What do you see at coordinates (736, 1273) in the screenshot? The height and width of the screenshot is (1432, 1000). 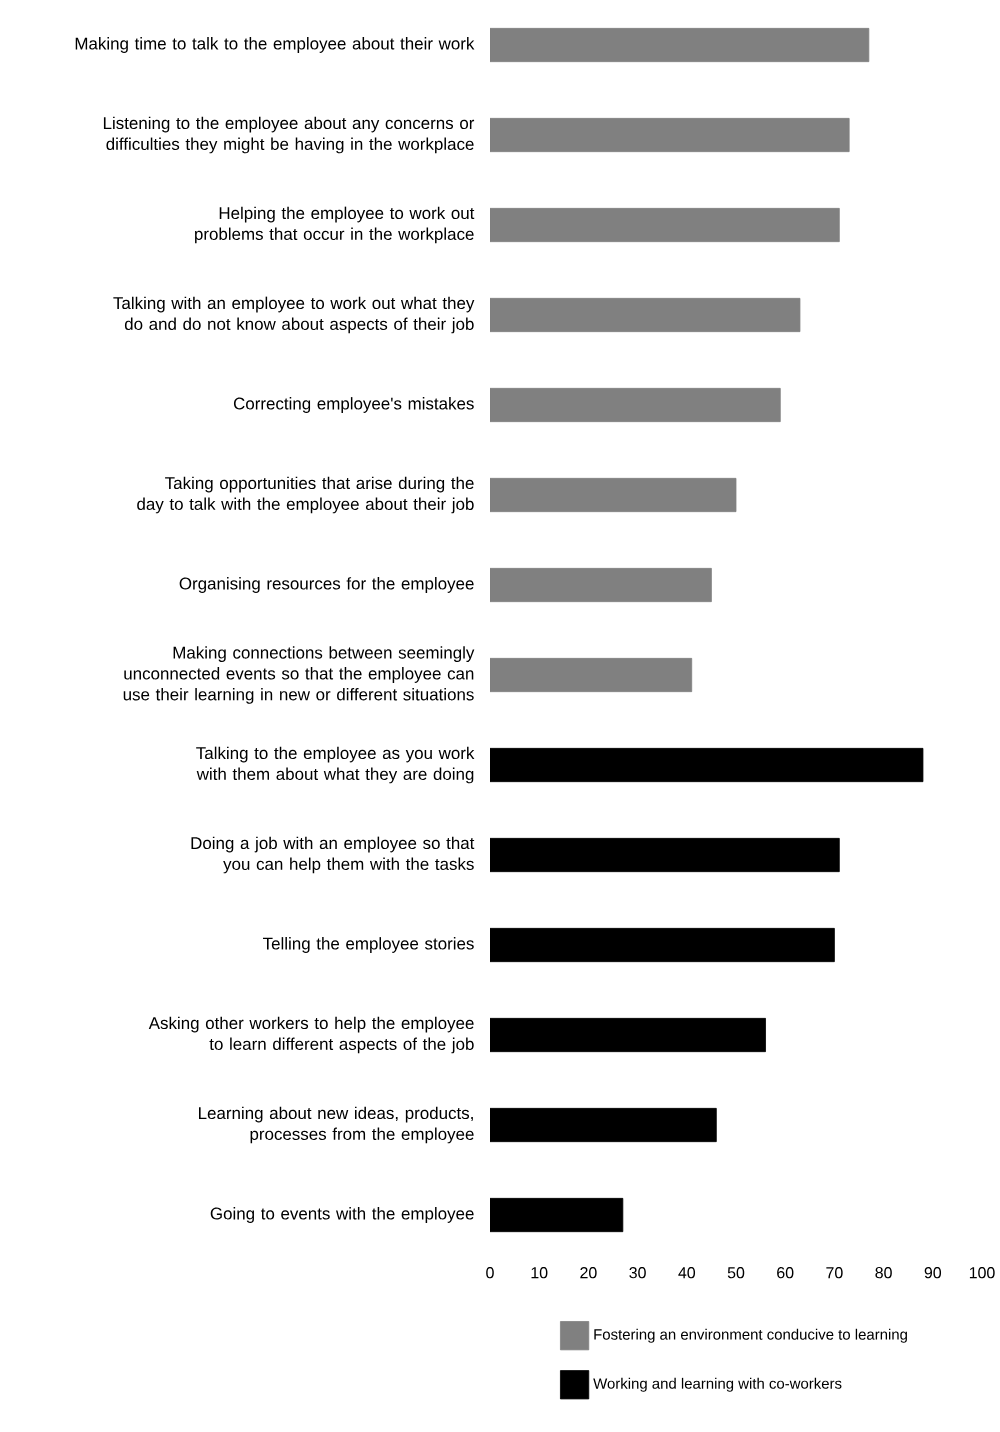 I see `x-tick-label: 50` at bounding box center [736, 1273].